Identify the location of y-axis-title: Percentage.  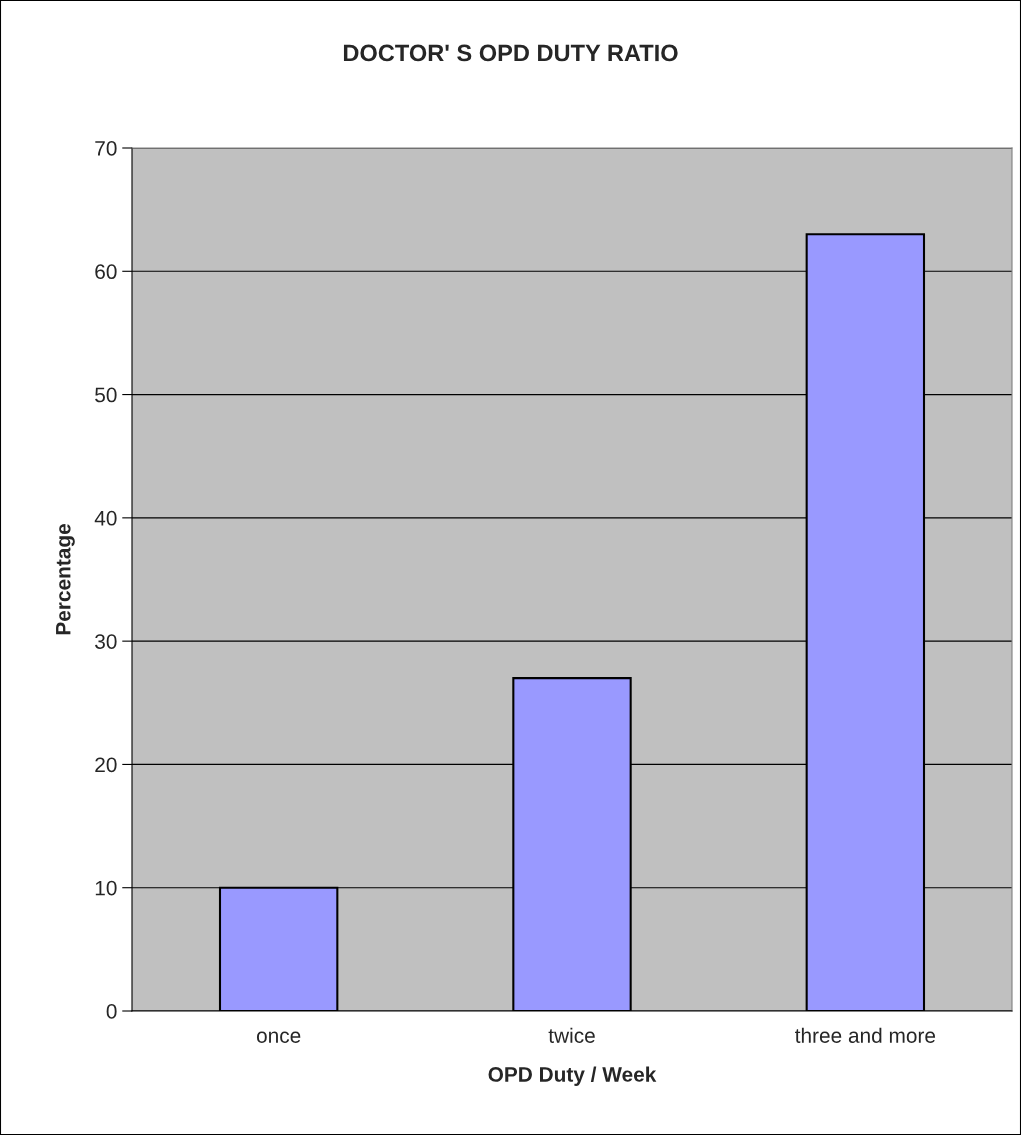
(65, 579).